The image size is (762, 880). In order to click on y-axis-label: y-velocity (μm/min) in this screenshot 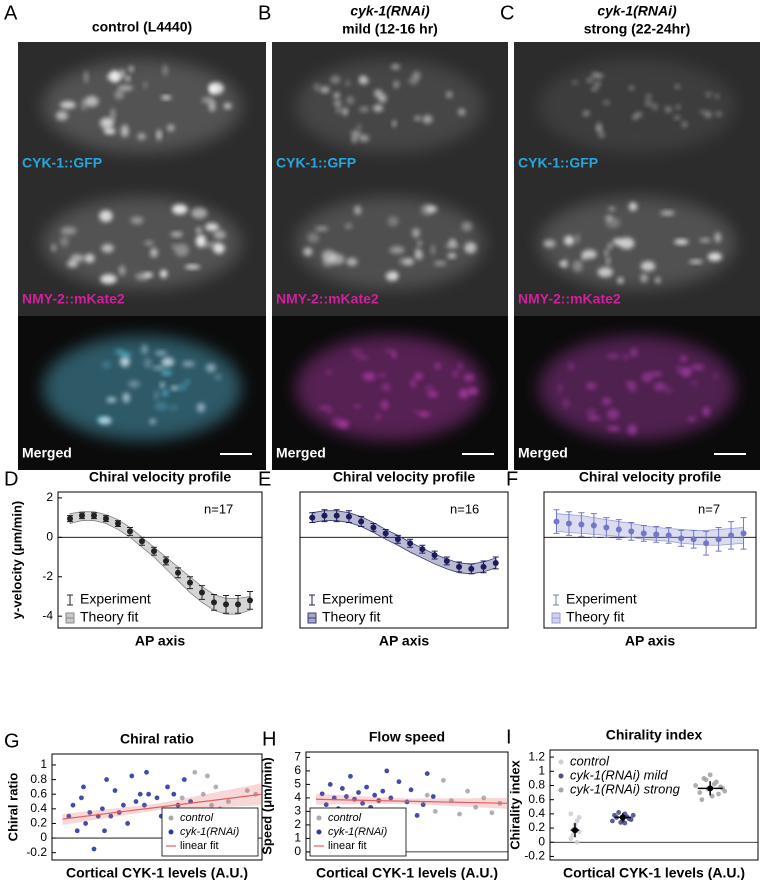, I will do `click(16, 560)`.